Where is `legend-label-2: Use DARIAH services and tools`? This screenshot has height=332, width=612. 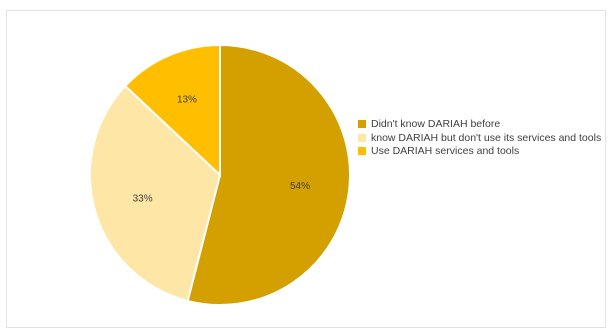
legend-label-2: Use DARIAH services and tools is located at coordinates (445, 151).